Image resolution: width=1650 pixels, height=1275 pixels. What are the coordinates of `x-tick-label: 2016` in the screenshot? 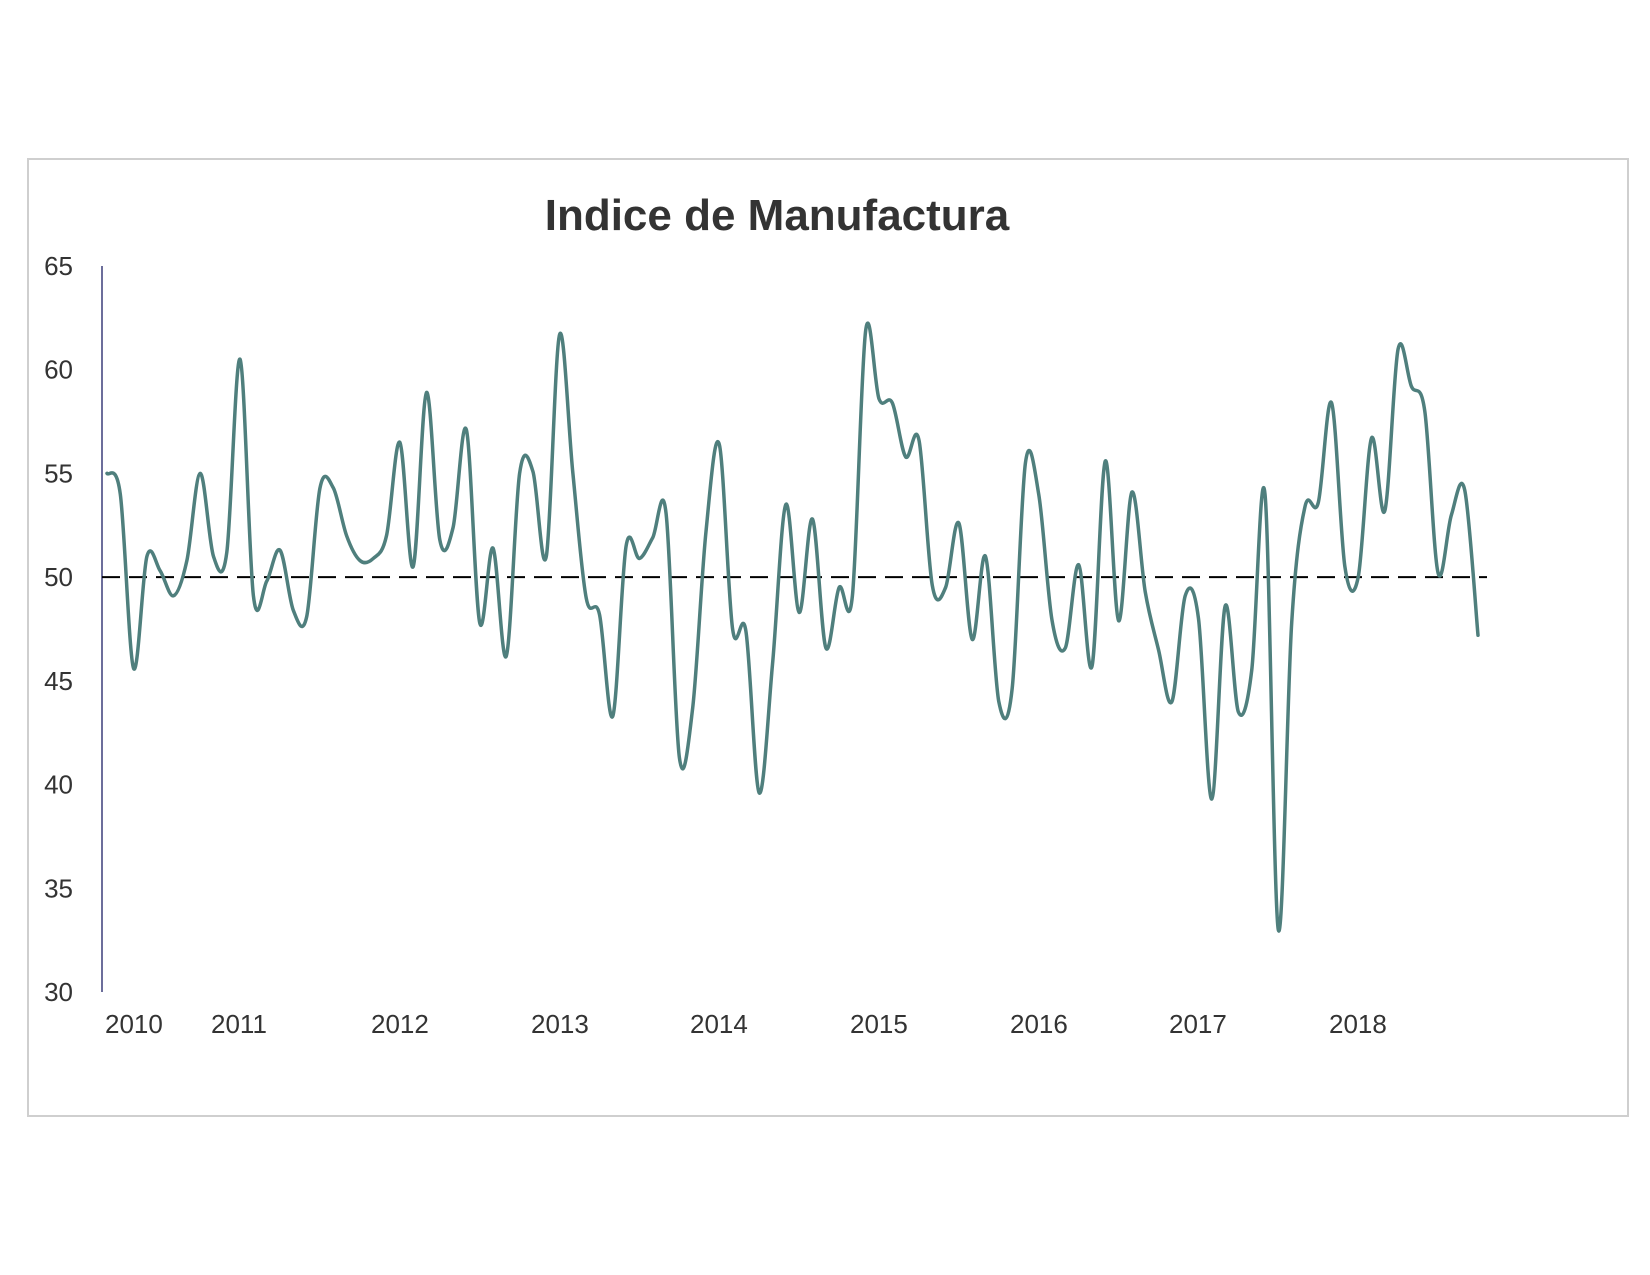 It's located at (1039, 1024).